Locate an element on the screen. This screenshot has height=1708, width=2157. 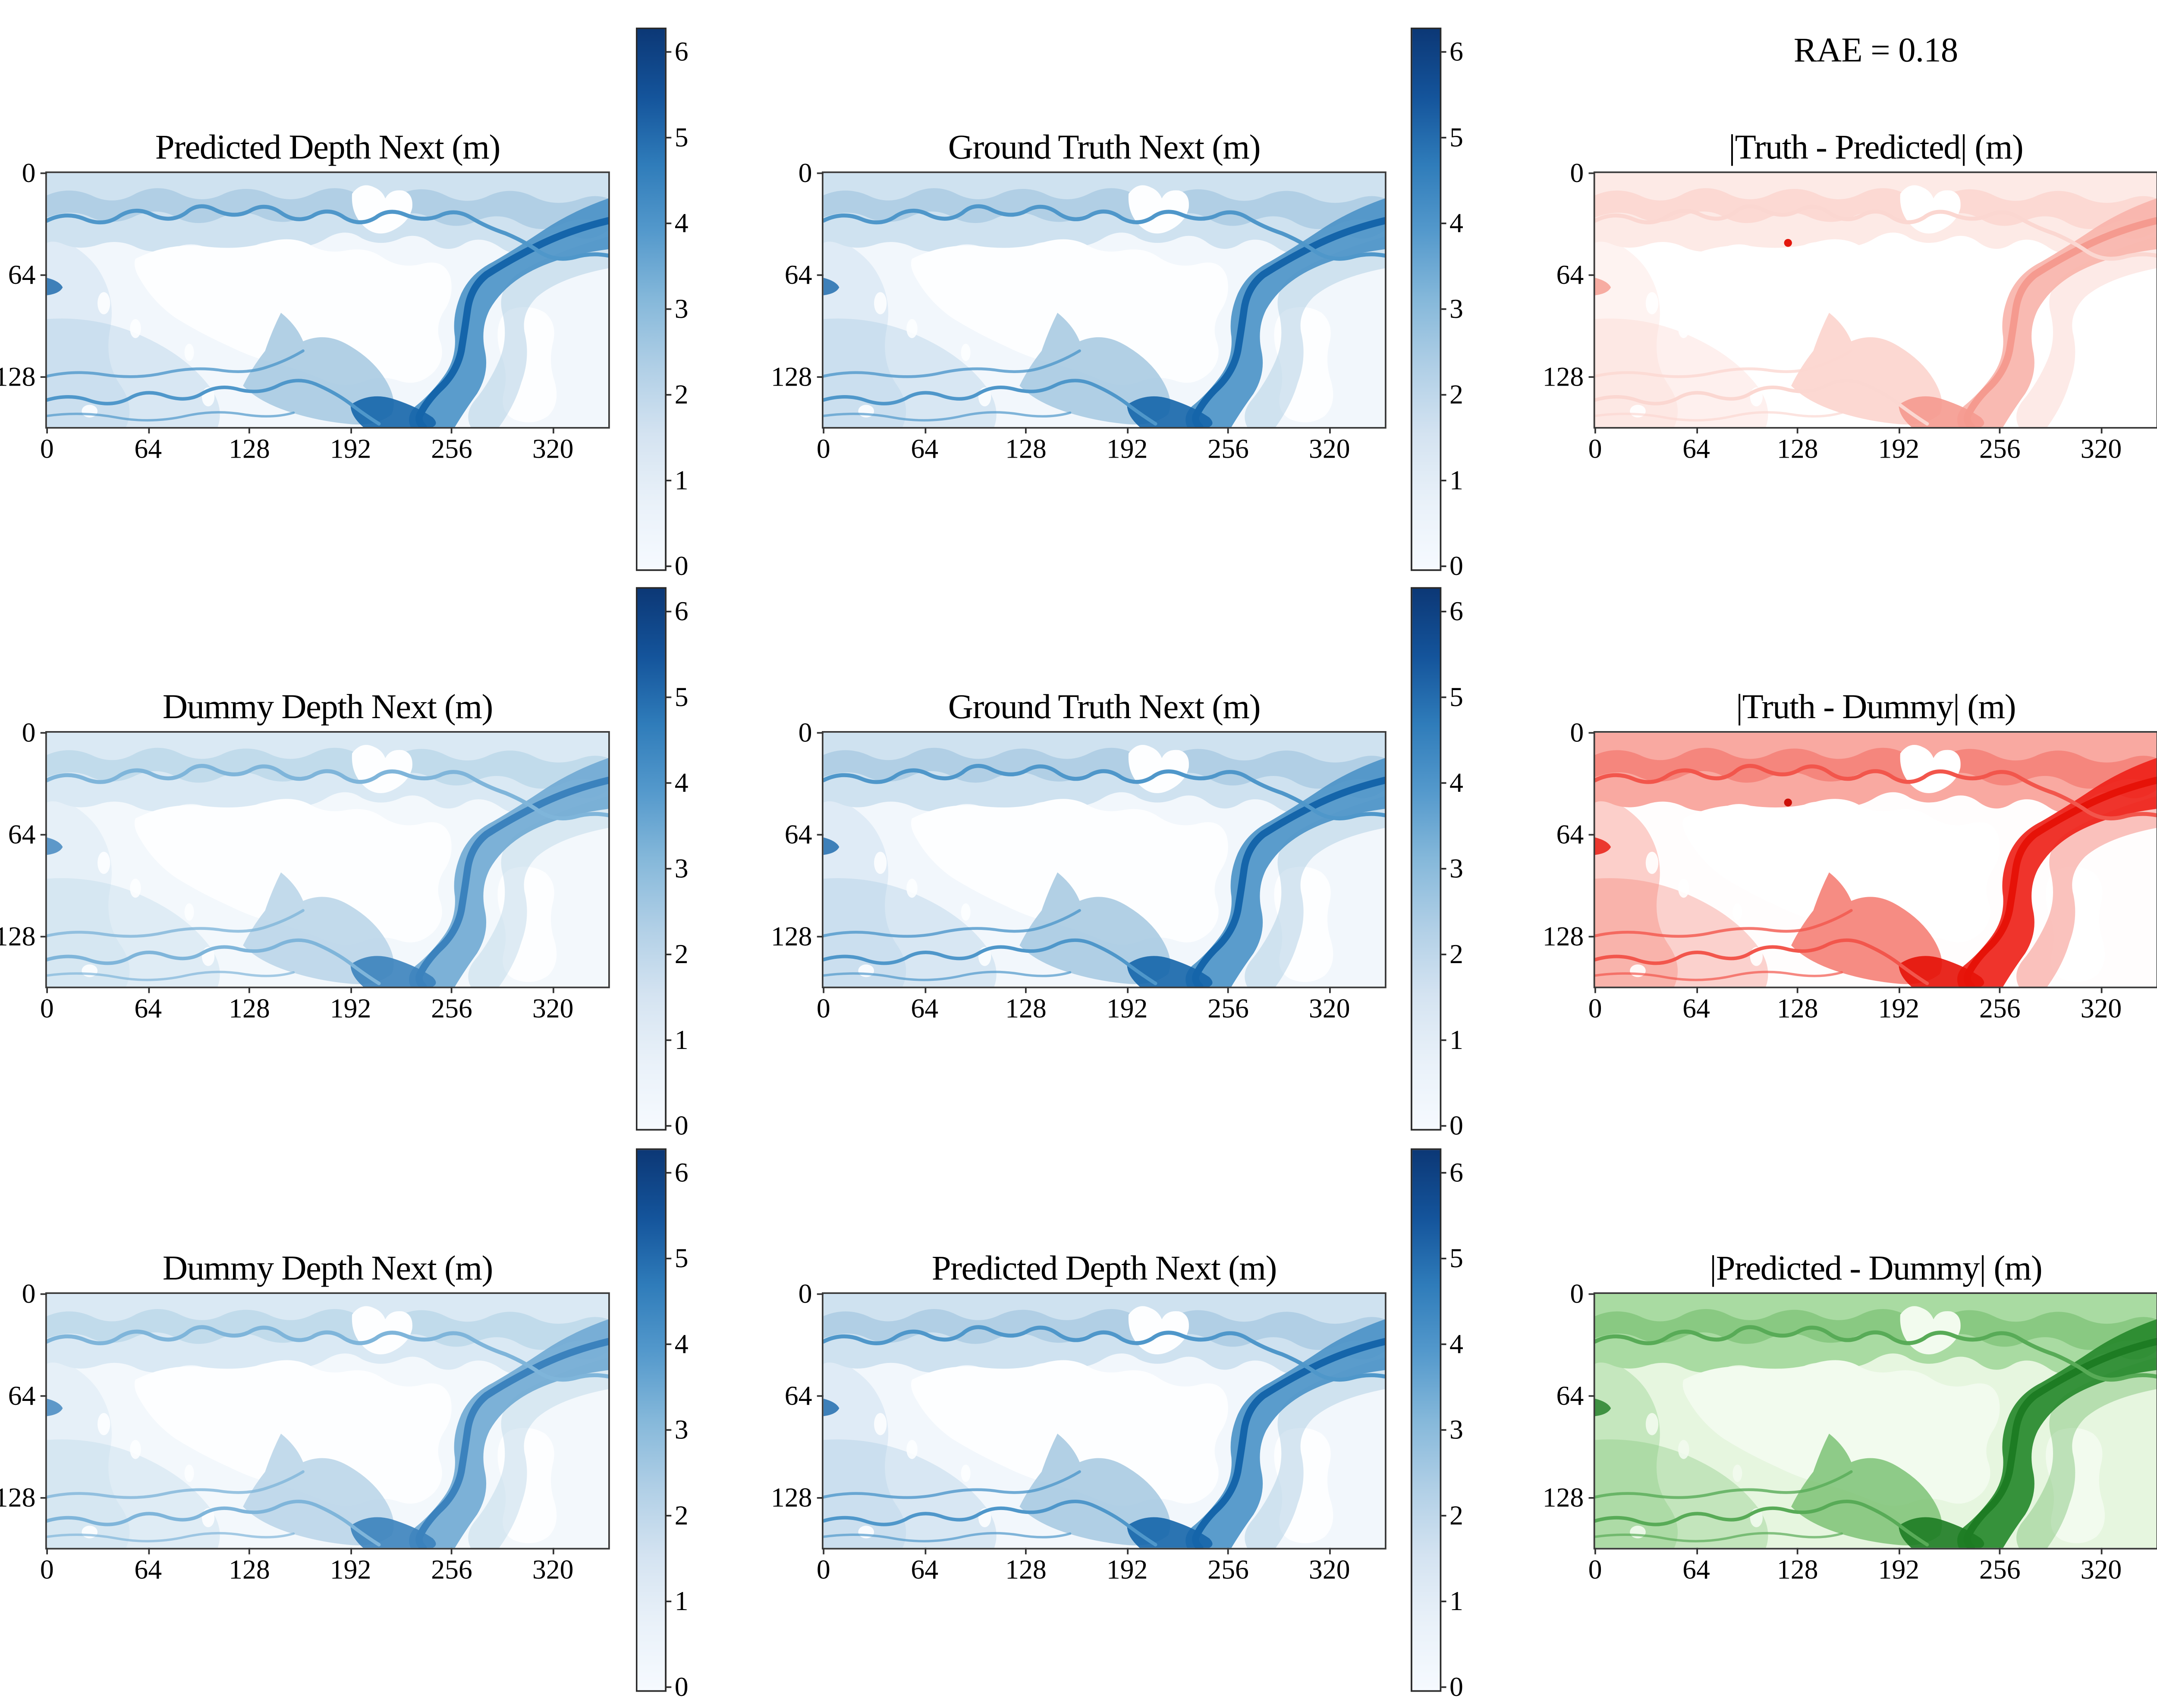
panel-title: Dummy Depth Next (m) is located at coordinates (327, 1268).